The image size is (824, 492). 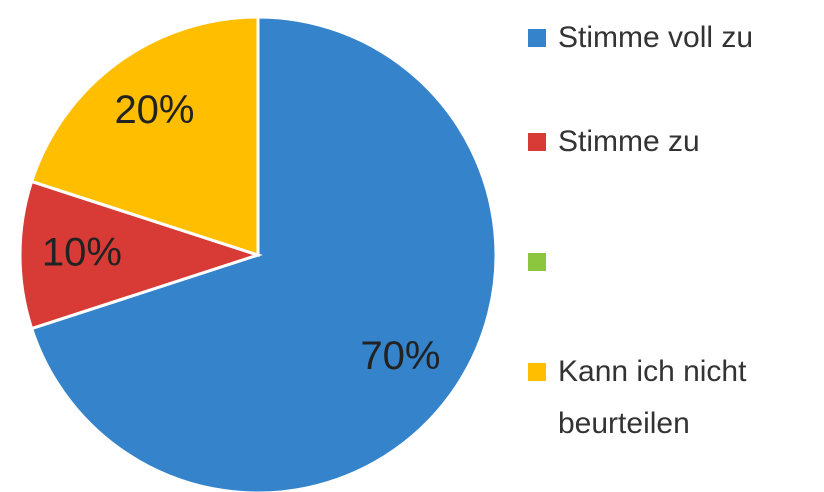 What do you see at coordinates (154, 110) in the screenshot?
I see `data-label: 20%` at bounding box center [154, 110].